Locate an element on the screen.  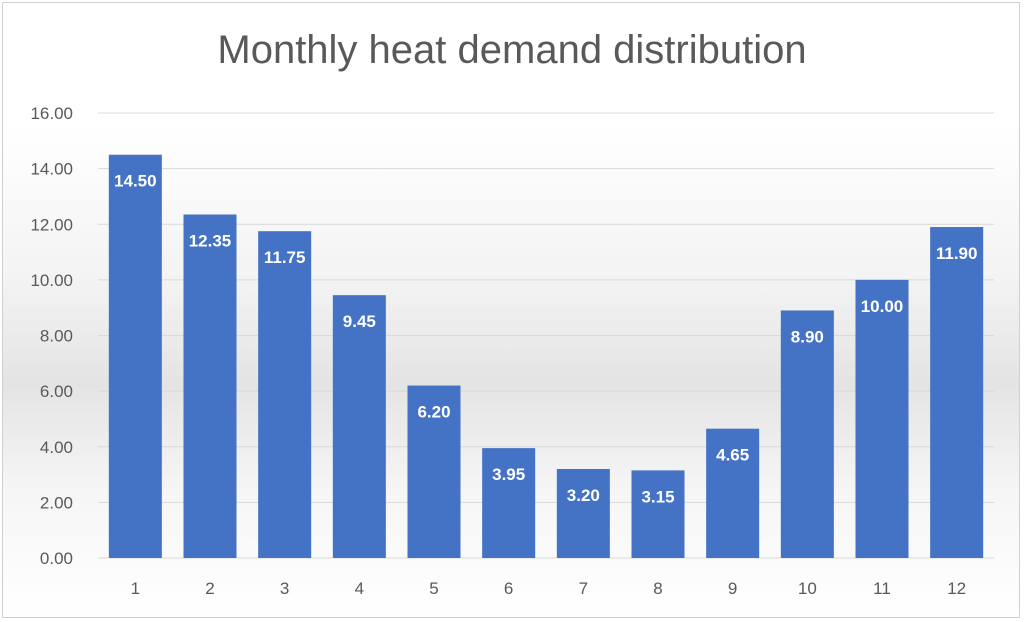
y-tick-label: 4.00 is located at coordinates (56, 447).